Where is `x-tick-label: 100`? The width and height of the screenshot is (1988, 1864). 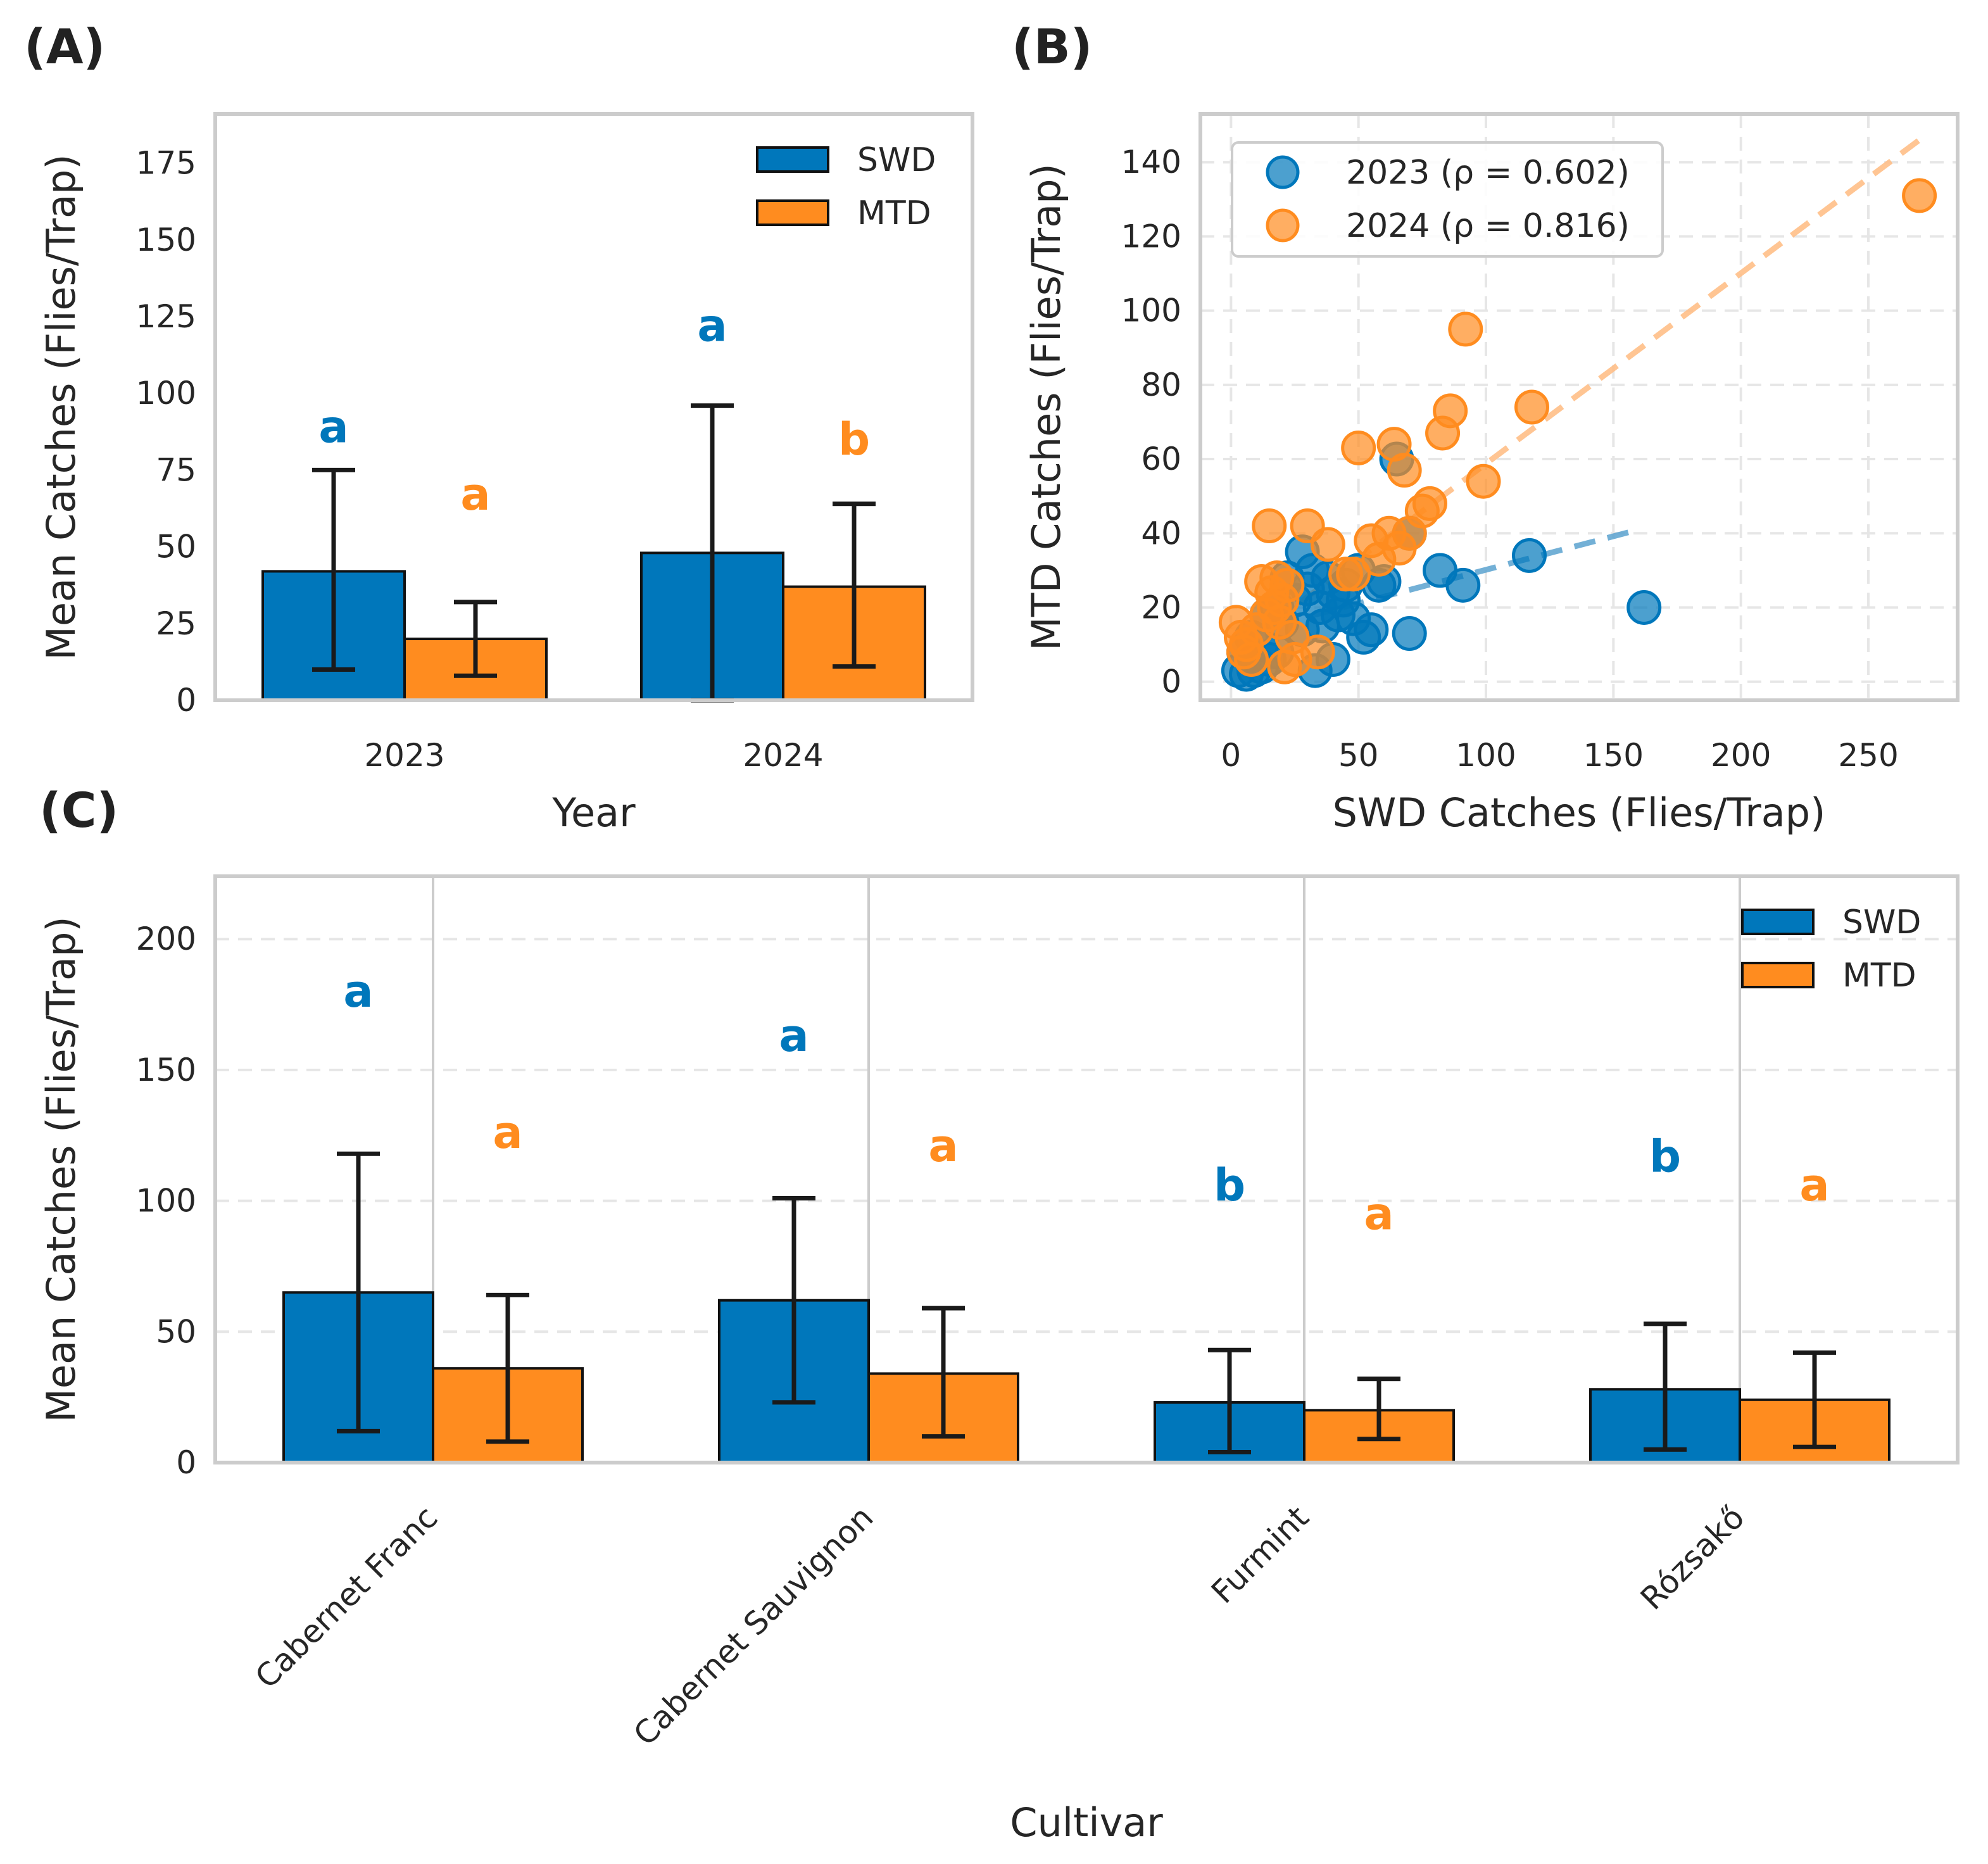 x-tick-label: 100 is located at coordinates (1486, 755).